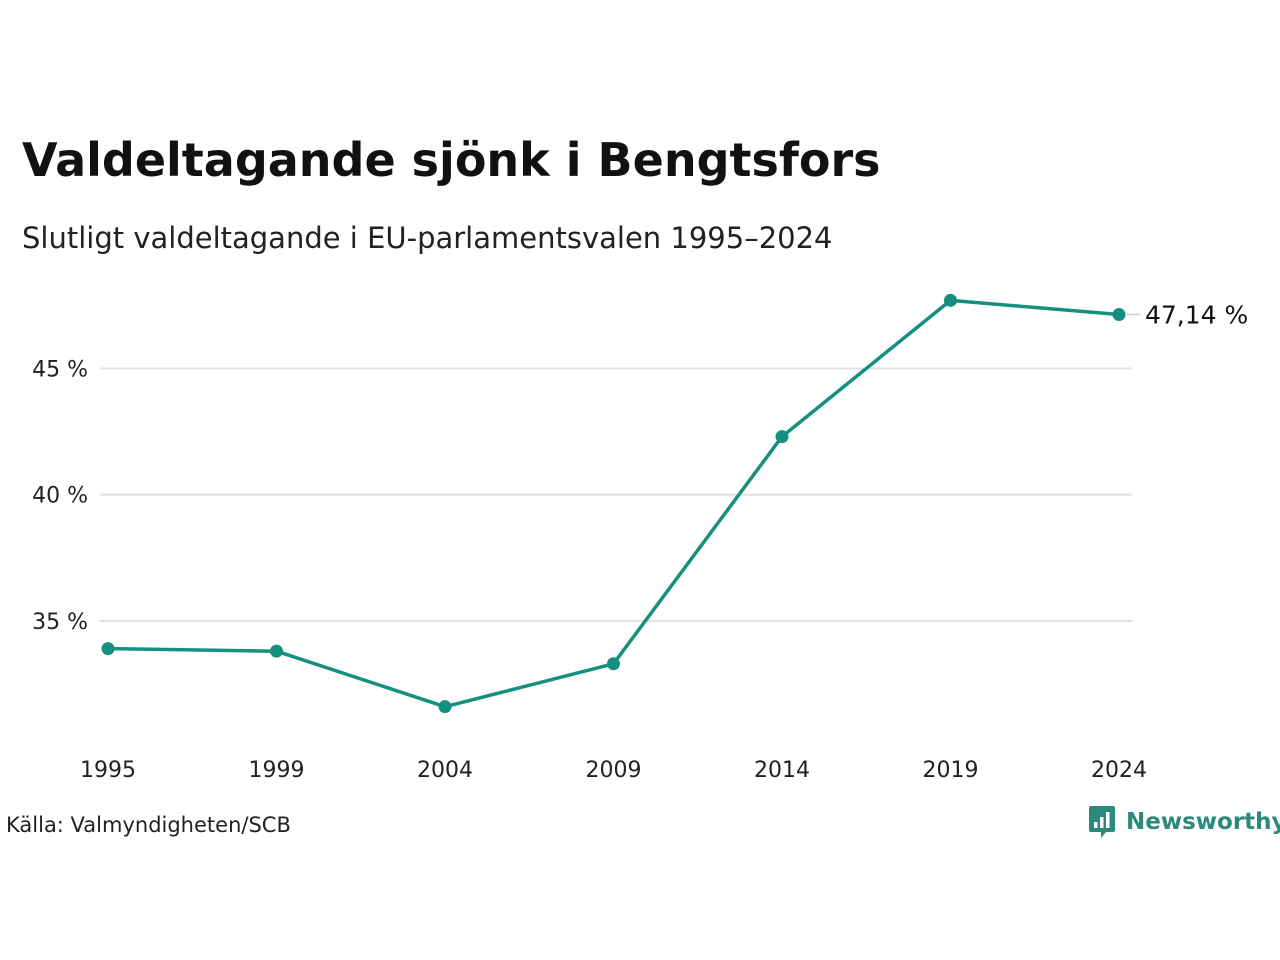 The width and height of the screenshot is (1280, 960). I want to click on data-point-2019, so click(950, 300).